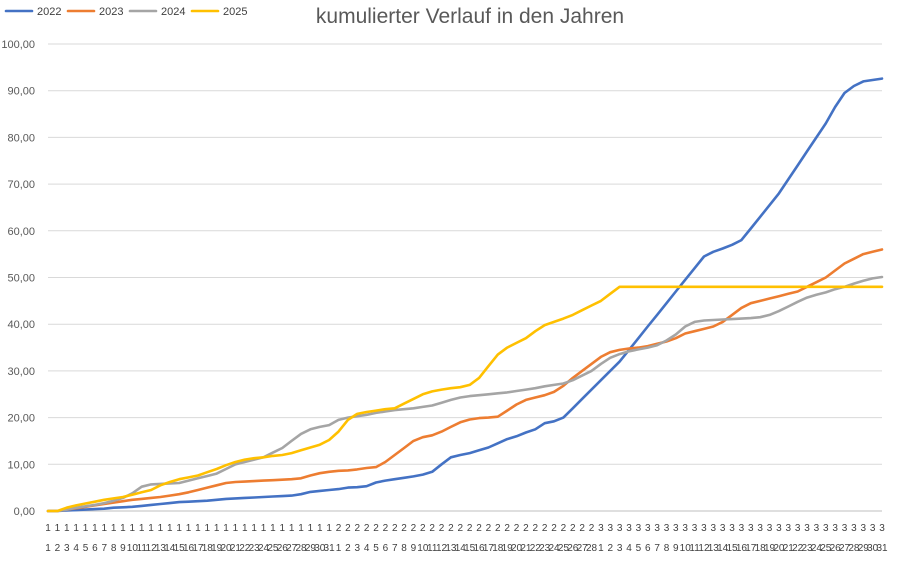 The height and width of the screenshot is (562, 900). What do you see at coordinates (854, 548) in the screenshot?
I see `x-tick-day: 28` at bounding box center [854, 548].